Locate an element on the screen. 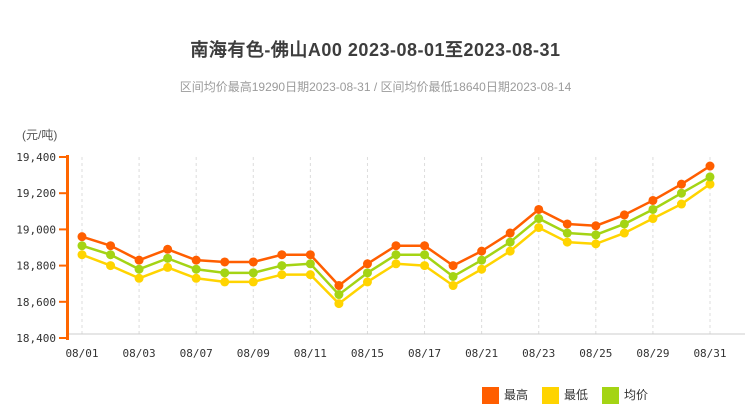 The image size is (751, 415). data-point-low-08/23 is located at coordinates (539, 228).